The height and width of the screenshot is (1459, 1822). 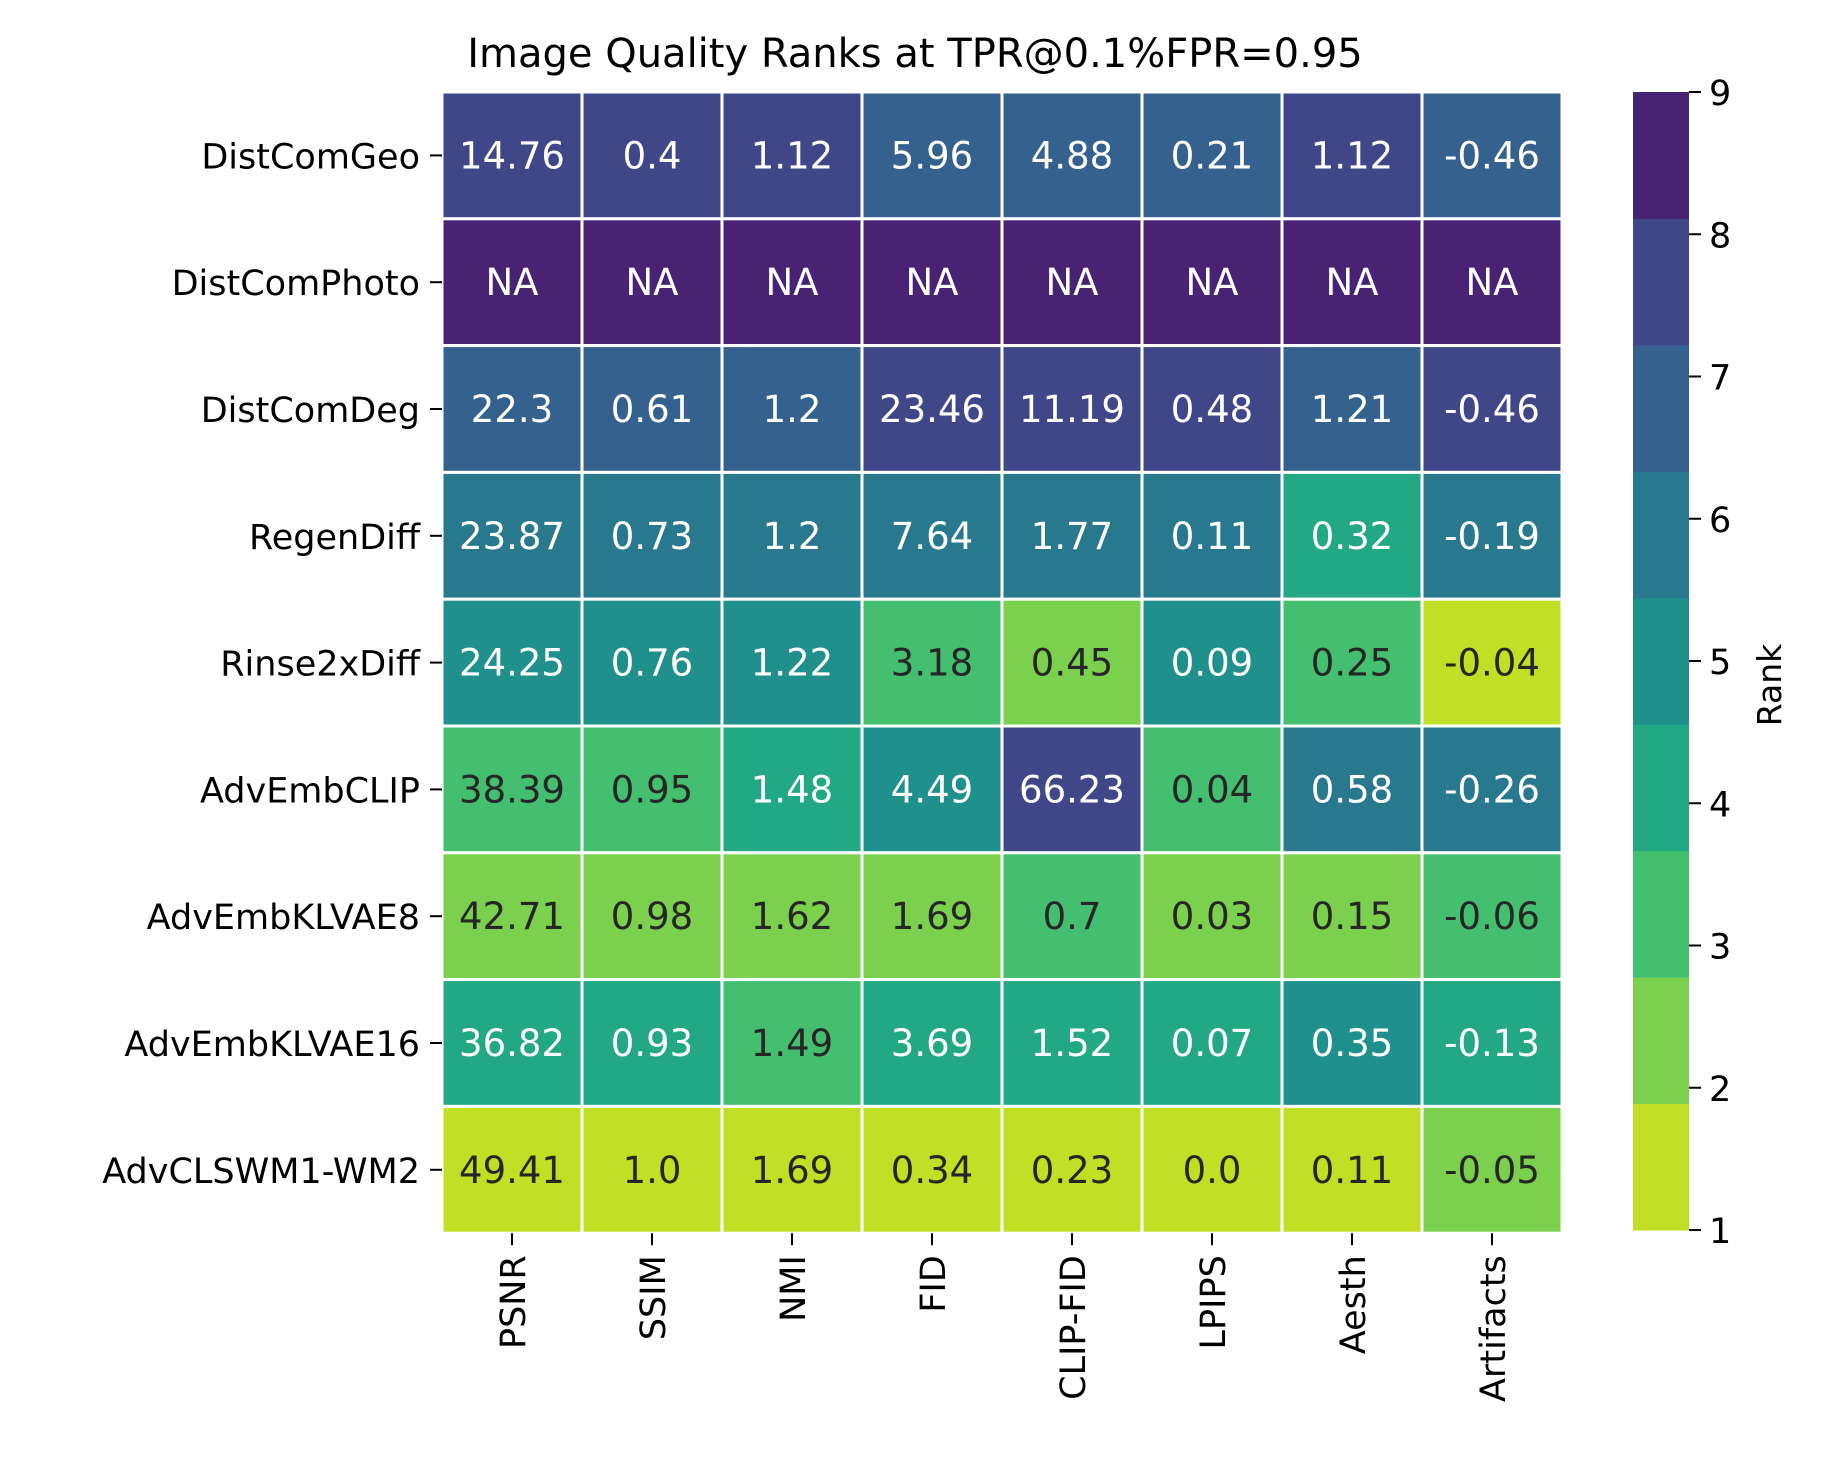 I want to click on cell-value-label: -0.19, so click(x=1492, y=536).